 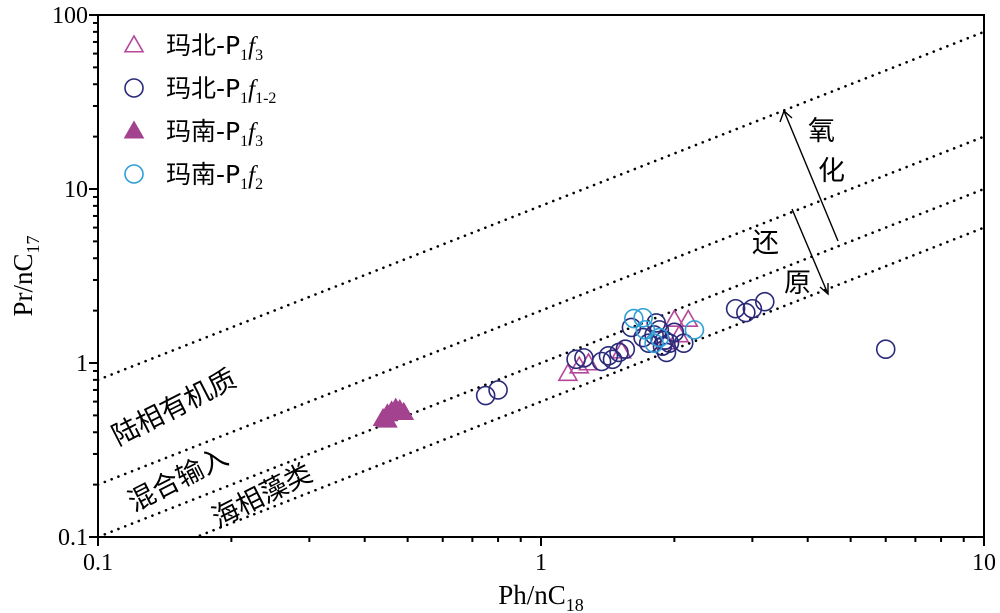 What do you see at coordinates (25, 275) in the screenshot?
I see `y-axis-title: Pr/nC17` at bounding box center [25, 275].